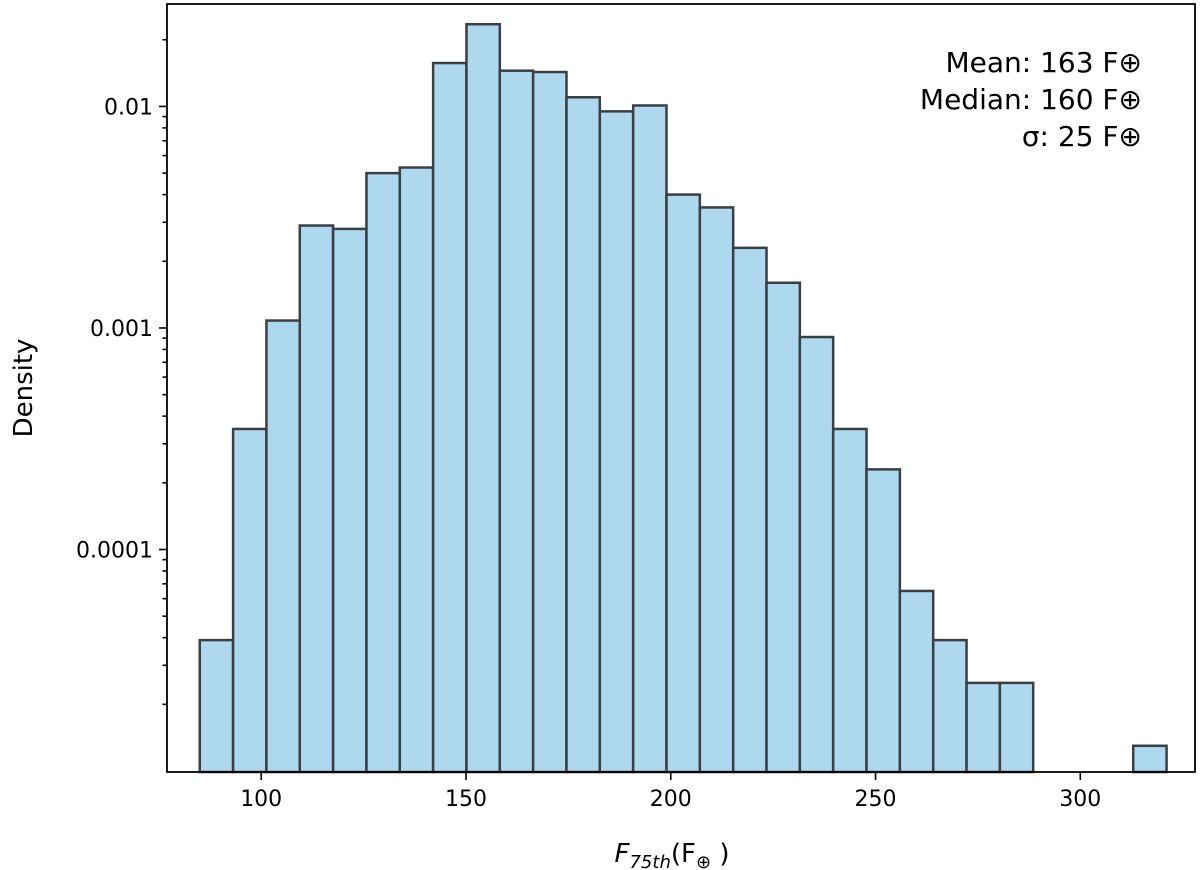 Image resolution: width=1200 pixels, height=870 pixels. I want to click on x-axis-label: F75th(F⊕ ), so click(672, 854).